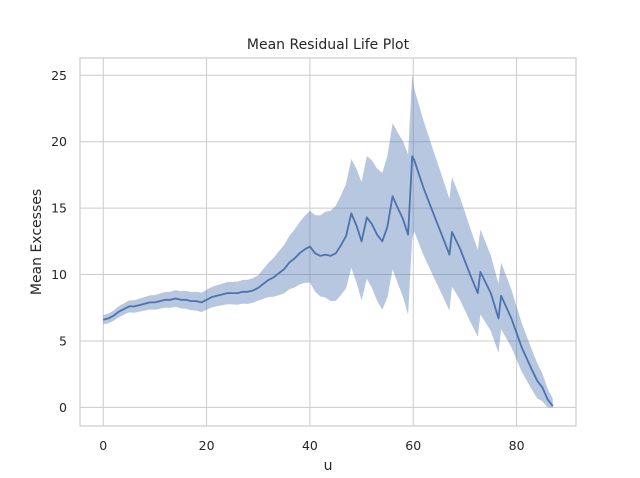 The width and height of the screenshot is (640, 478). Describe the element at coordinates (413, 445) in the screenshot. I see `x-tick-label: 60` at that location.